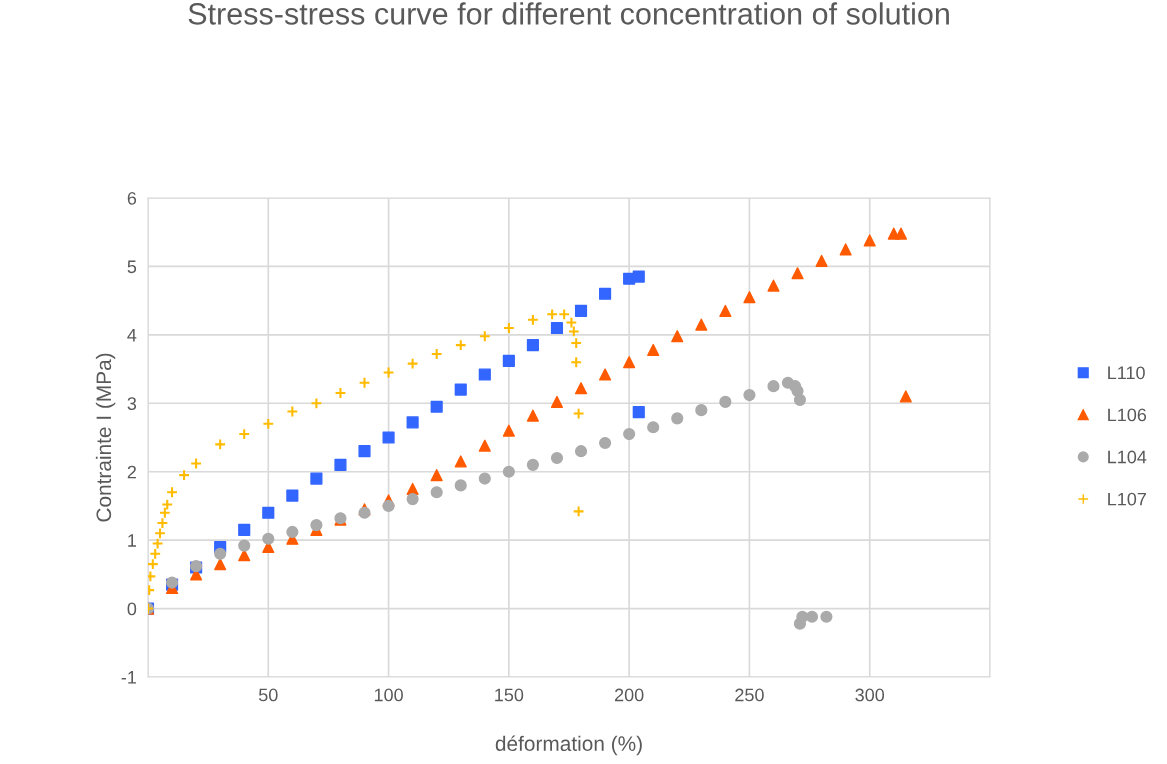 The width and height of the screenshot is (1167, 764). What do you see at coordinates (509, 695) in the screenshot?
I see `x-tick-label: 150` at bounding box center [509, 695].